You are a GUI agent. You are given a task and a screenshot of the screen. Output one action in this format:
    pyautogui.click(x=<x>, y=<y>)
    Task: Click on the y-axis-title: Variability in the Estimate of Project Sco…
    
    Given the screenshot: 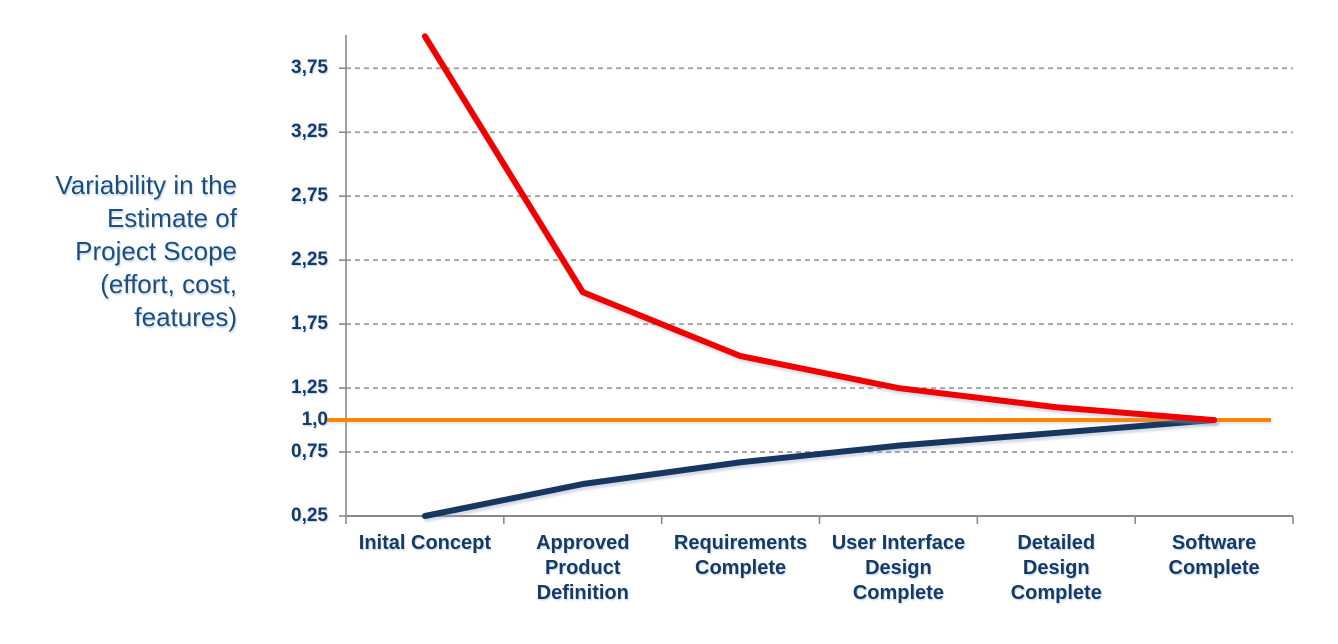 What is the action you would take?
    pyautogui.click(x=146, y=251)
    